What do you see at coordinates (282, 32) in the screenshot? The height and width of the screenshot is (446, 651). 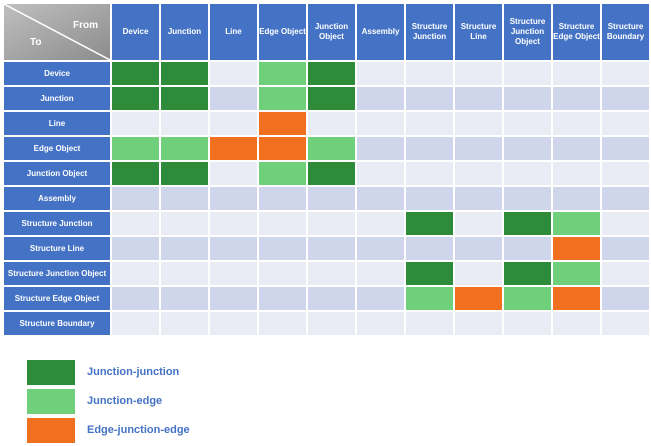 I see `column-header: Edge Object` at bounding box center [282, 32].